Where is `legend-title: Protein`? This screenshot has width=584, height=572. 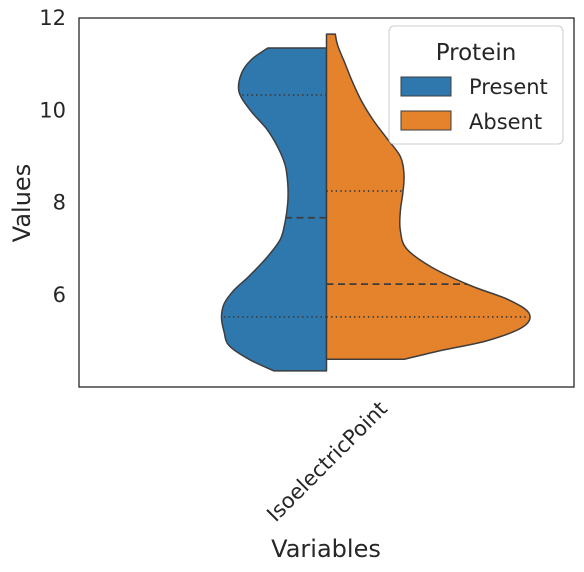
legend-title: Protein is located at coordinates (476, 53).